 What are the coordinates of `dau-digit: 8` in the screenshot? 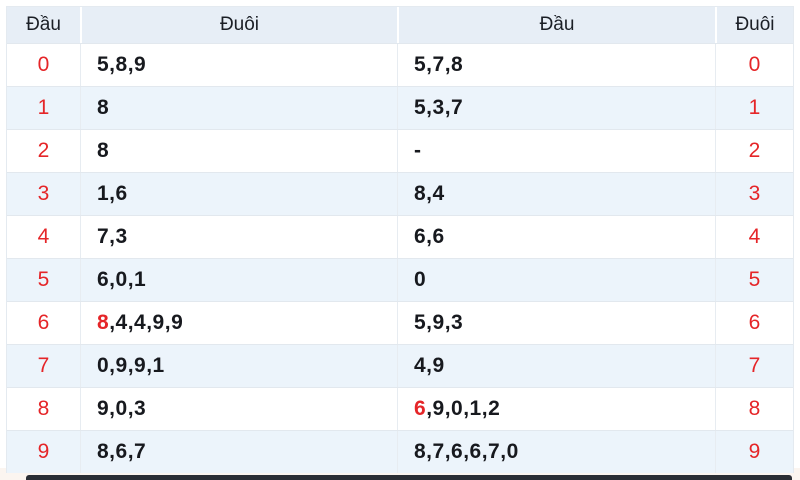 It's located at (43, 408).